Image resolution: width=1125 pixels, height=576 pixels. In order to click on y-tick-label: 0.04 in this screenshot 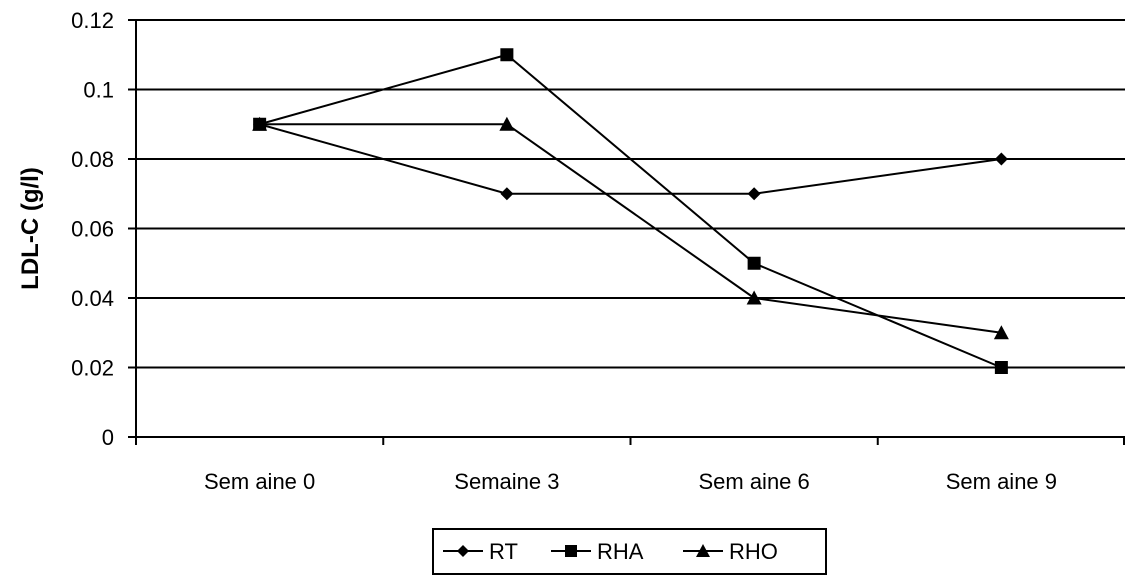, I will do `click(92, 298)`.